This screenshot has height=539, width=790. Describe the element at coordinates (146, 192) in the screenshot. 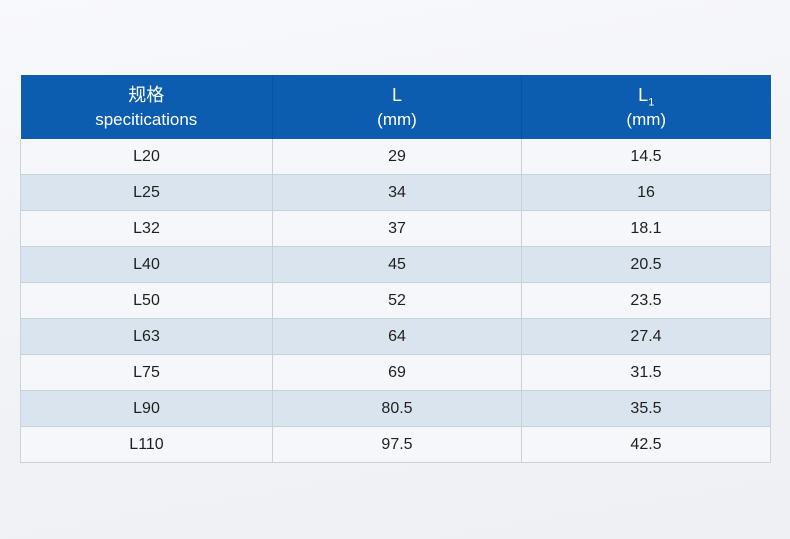

I see `cell-spec: L25` at that location.